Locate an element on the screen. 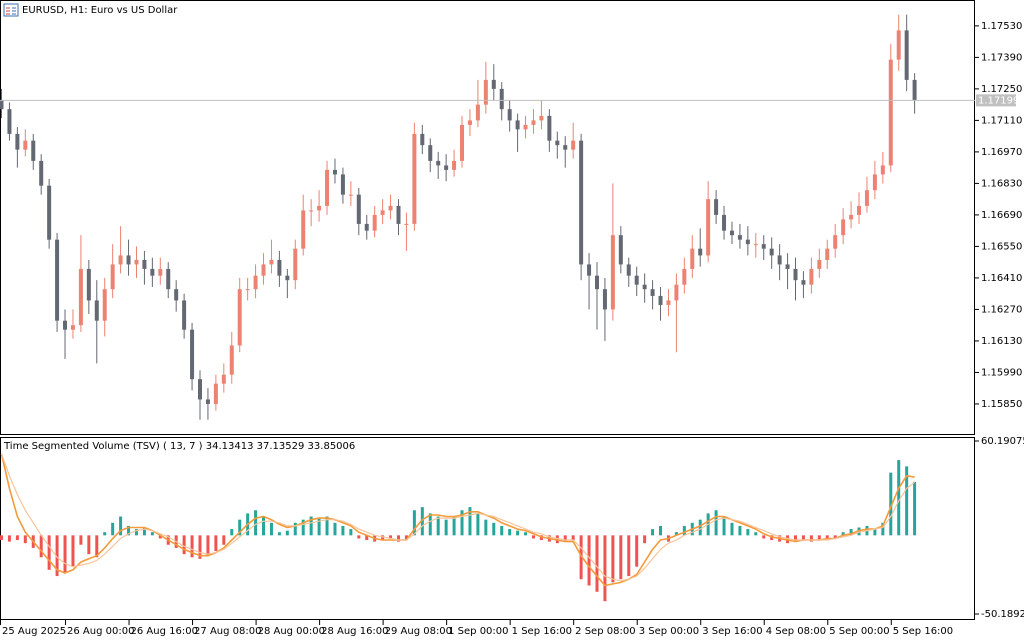 The width and height of the screenshot is (1024, 644). y-tick-label: 1.17250 is located at coordinates (1001, 89).